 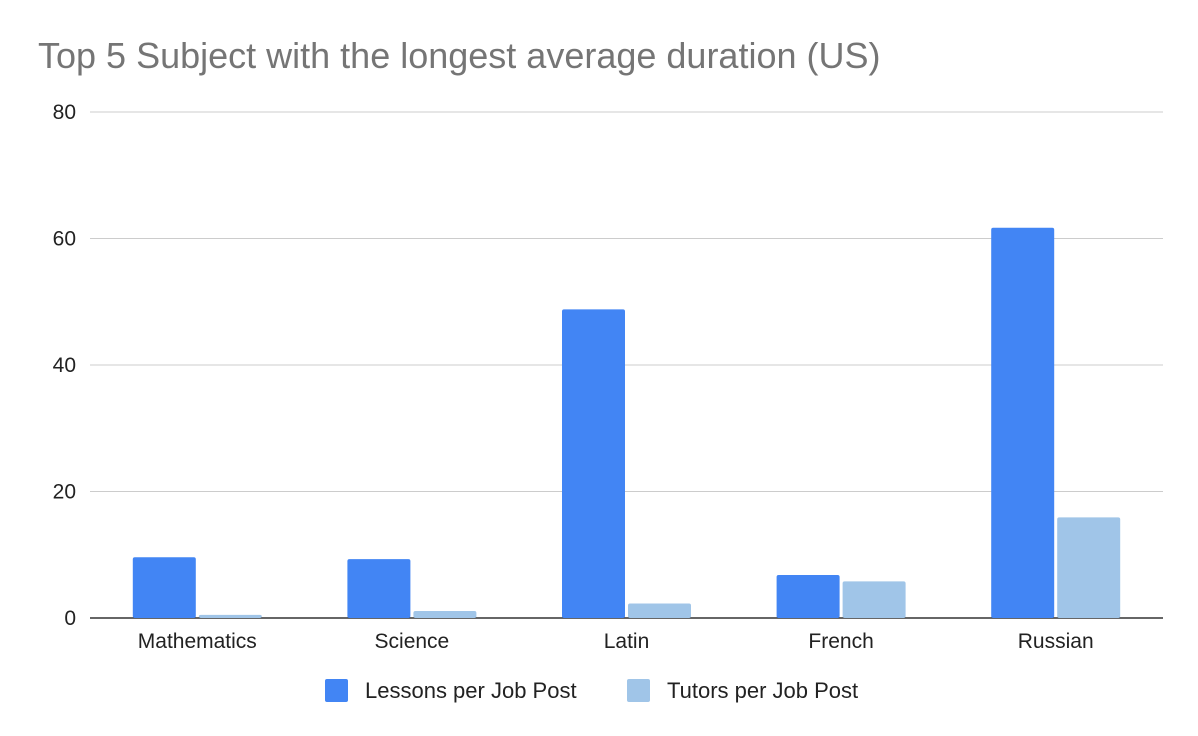 I want to click on legend: Lessons per Job Post Tutors per Job Post, so click(x=591, y=690).